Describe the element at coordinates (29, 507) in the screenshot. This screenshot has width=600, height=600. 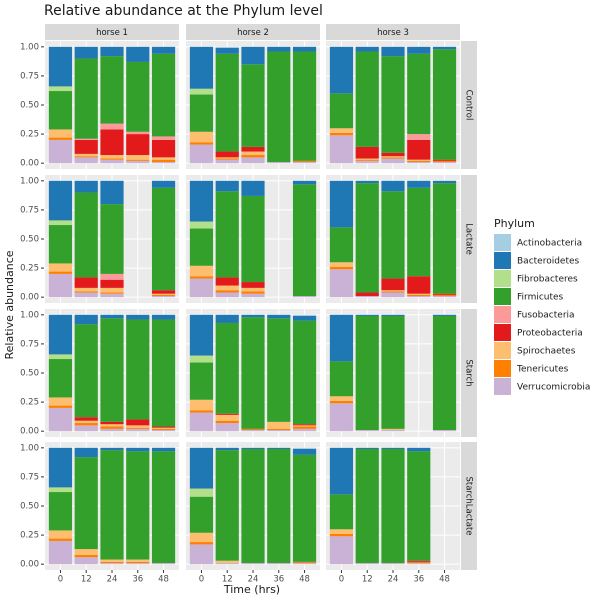
I see `y-tick-label: 0.50` at that location.